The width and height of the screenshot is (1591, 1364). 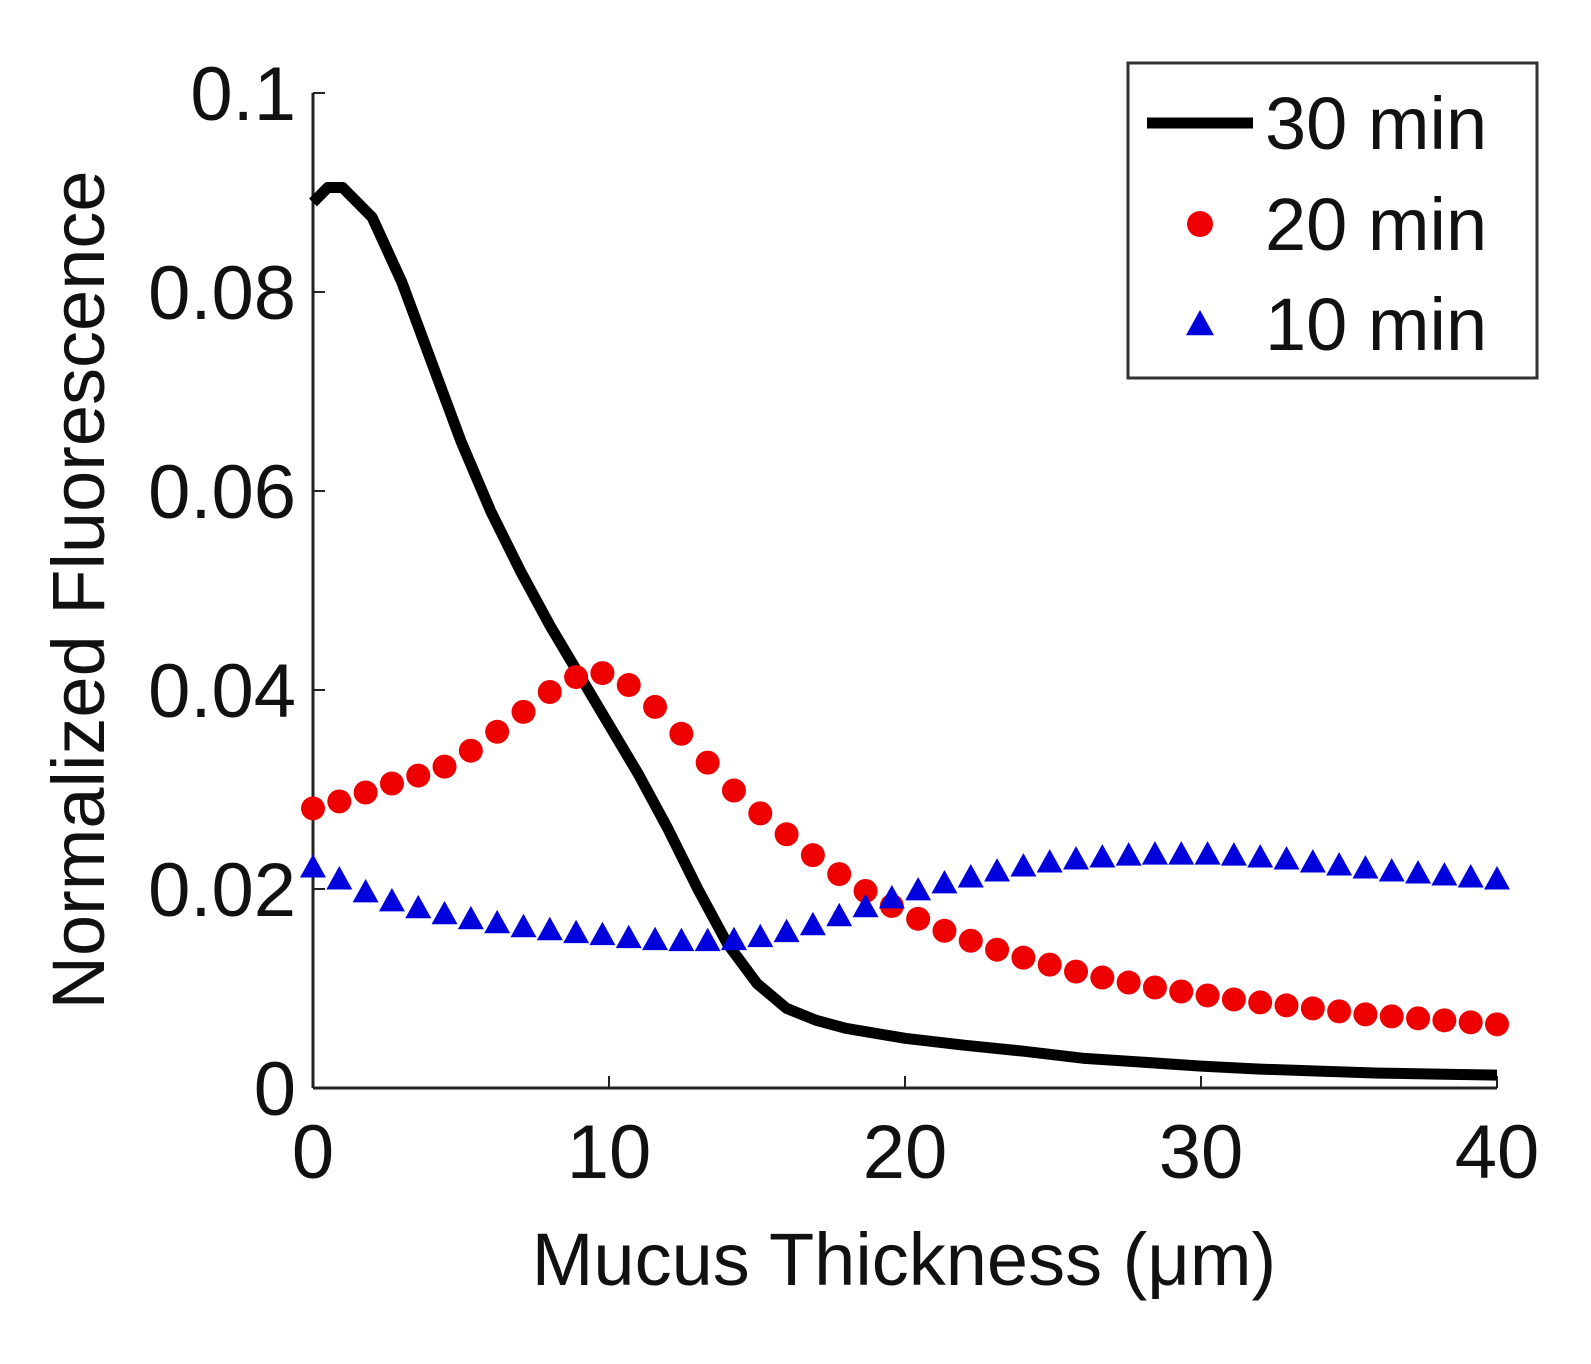 I want to click on x-tick-label: 40, so click(x=1497, y=1152).